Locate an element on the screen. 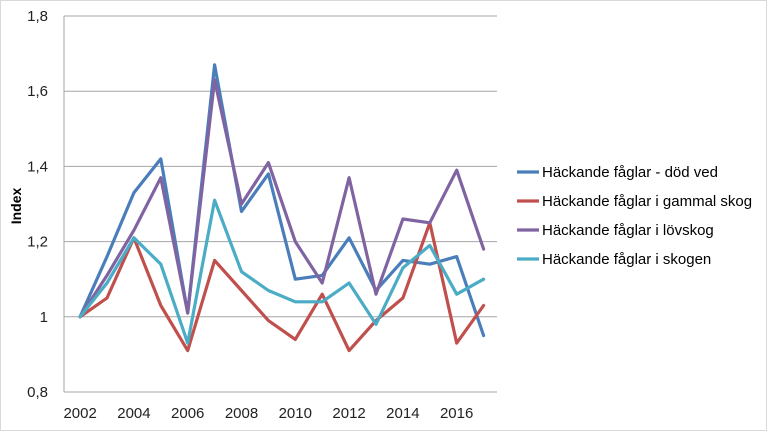  y-tick-label: 1,8 is located at coordinates (37, 16).